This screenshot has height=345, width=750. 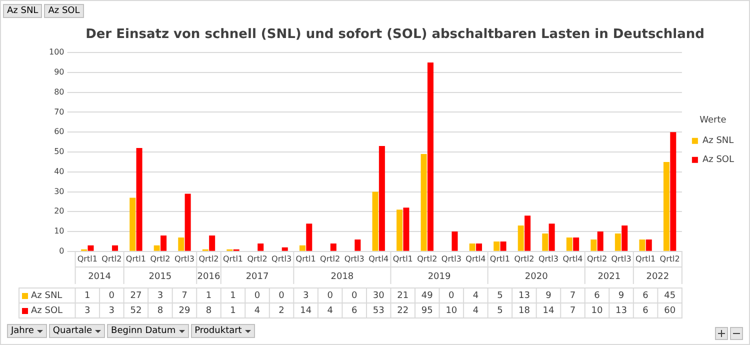 What do you see at coordinates (59, 171) in the screenshot?
I see `y-tick-label: 40` at bounding box center [59, 171].